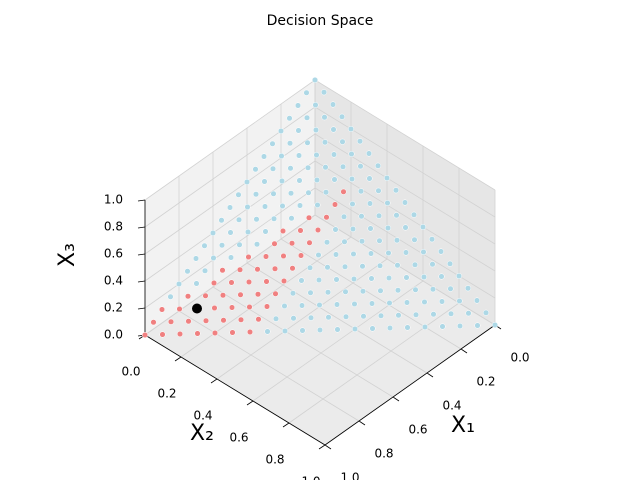 The image size is (640, 480). What do you see at coordinates (349, 475) in the screenshot?
I see `x-tick-label: 1.0` at bounding box center [349, 475].